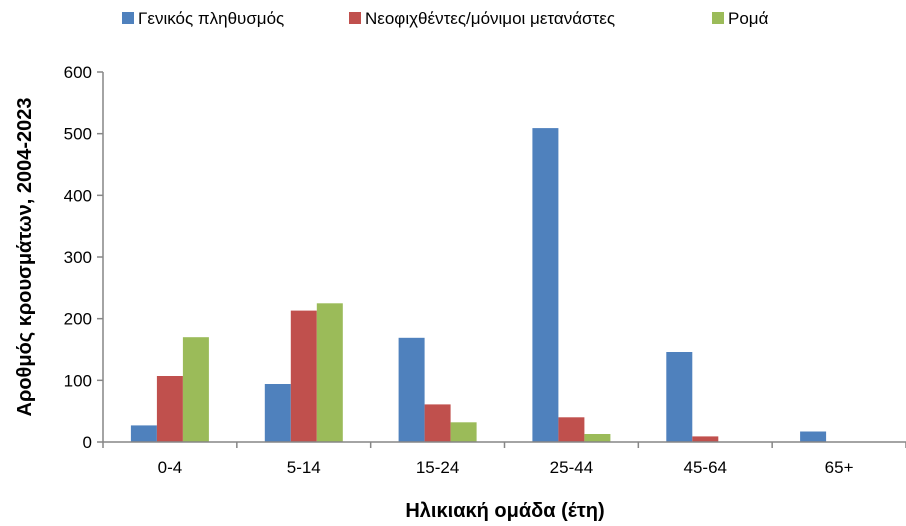 This screenshot has height=526, width=906. Describe the element at coordinates (78, 72) in the screenshot. I see `y-tick-label: 600` at that location.